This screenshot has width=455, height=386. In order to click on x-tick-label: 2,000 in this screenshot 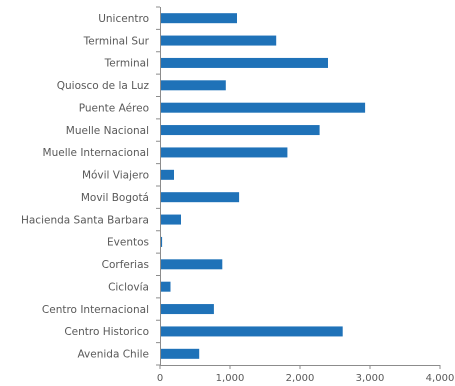, I will do `click(300, 378)`.